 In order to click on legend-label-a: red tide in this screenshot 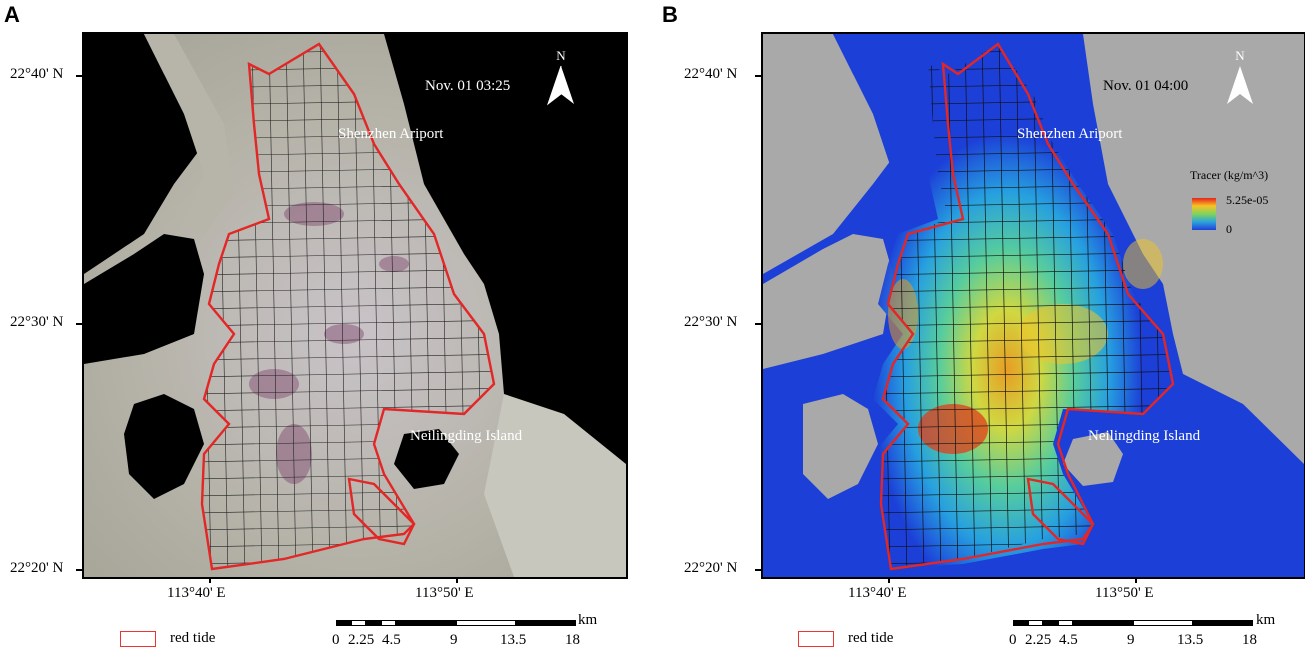, I will do `click(193, 638)`.